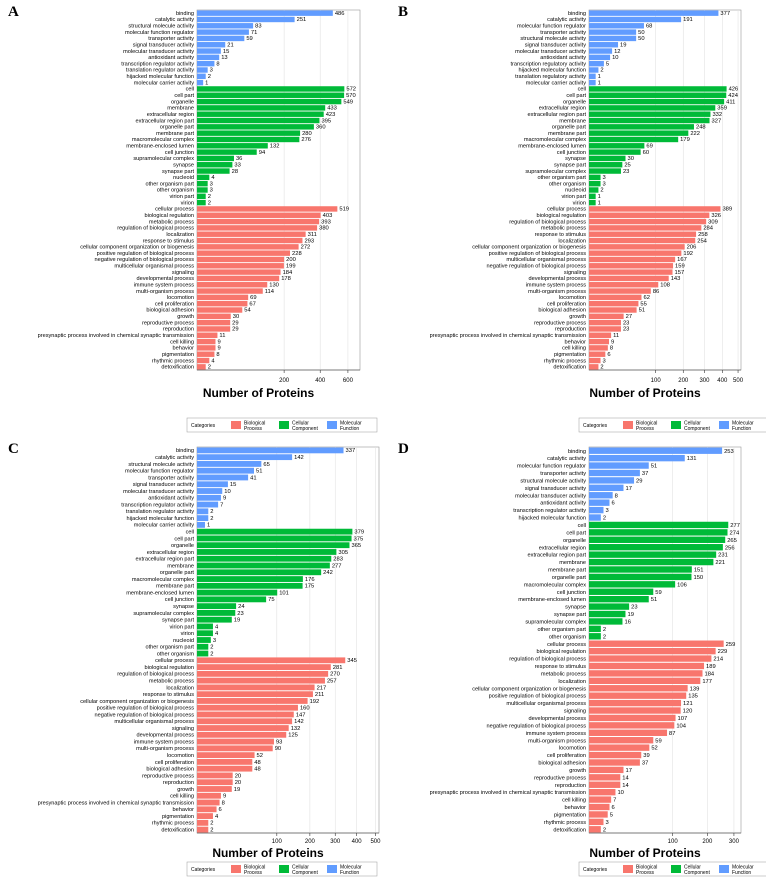 This screenshot has width=766, height=878. What do you see at coordinates (351, 90) in the screenshot?
I see `value-label: 572` at bounding box center [351, 90].